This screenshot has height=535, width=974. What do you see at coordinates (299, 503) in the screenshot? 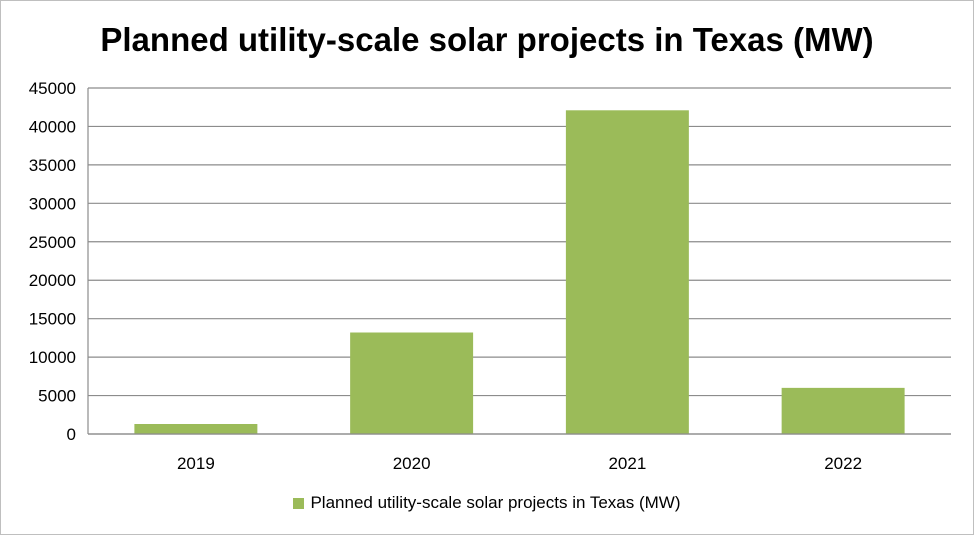
I see `legend-swatch` at bounding box center [299, 503].